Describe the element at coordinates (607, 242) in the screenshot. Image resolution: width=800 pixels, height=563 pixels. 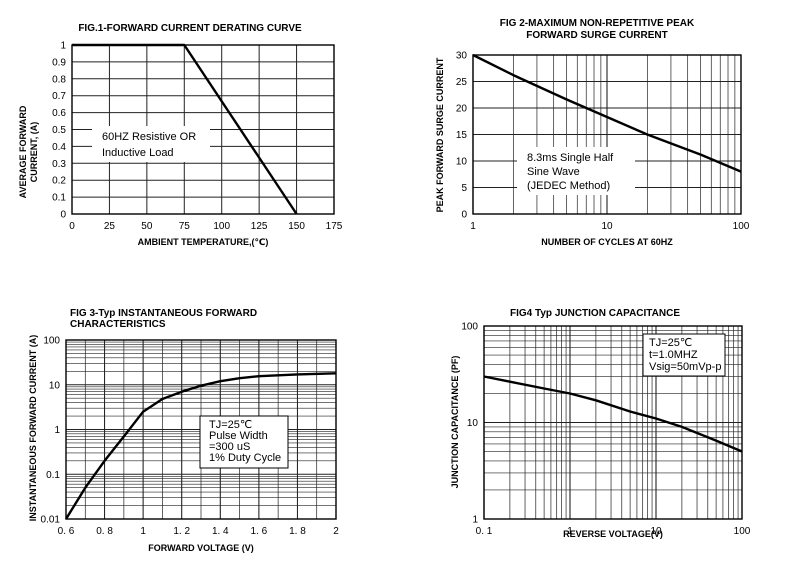
I see `x-axis-label: NUMBER OF CYCLES AT 60HZ` at that location.